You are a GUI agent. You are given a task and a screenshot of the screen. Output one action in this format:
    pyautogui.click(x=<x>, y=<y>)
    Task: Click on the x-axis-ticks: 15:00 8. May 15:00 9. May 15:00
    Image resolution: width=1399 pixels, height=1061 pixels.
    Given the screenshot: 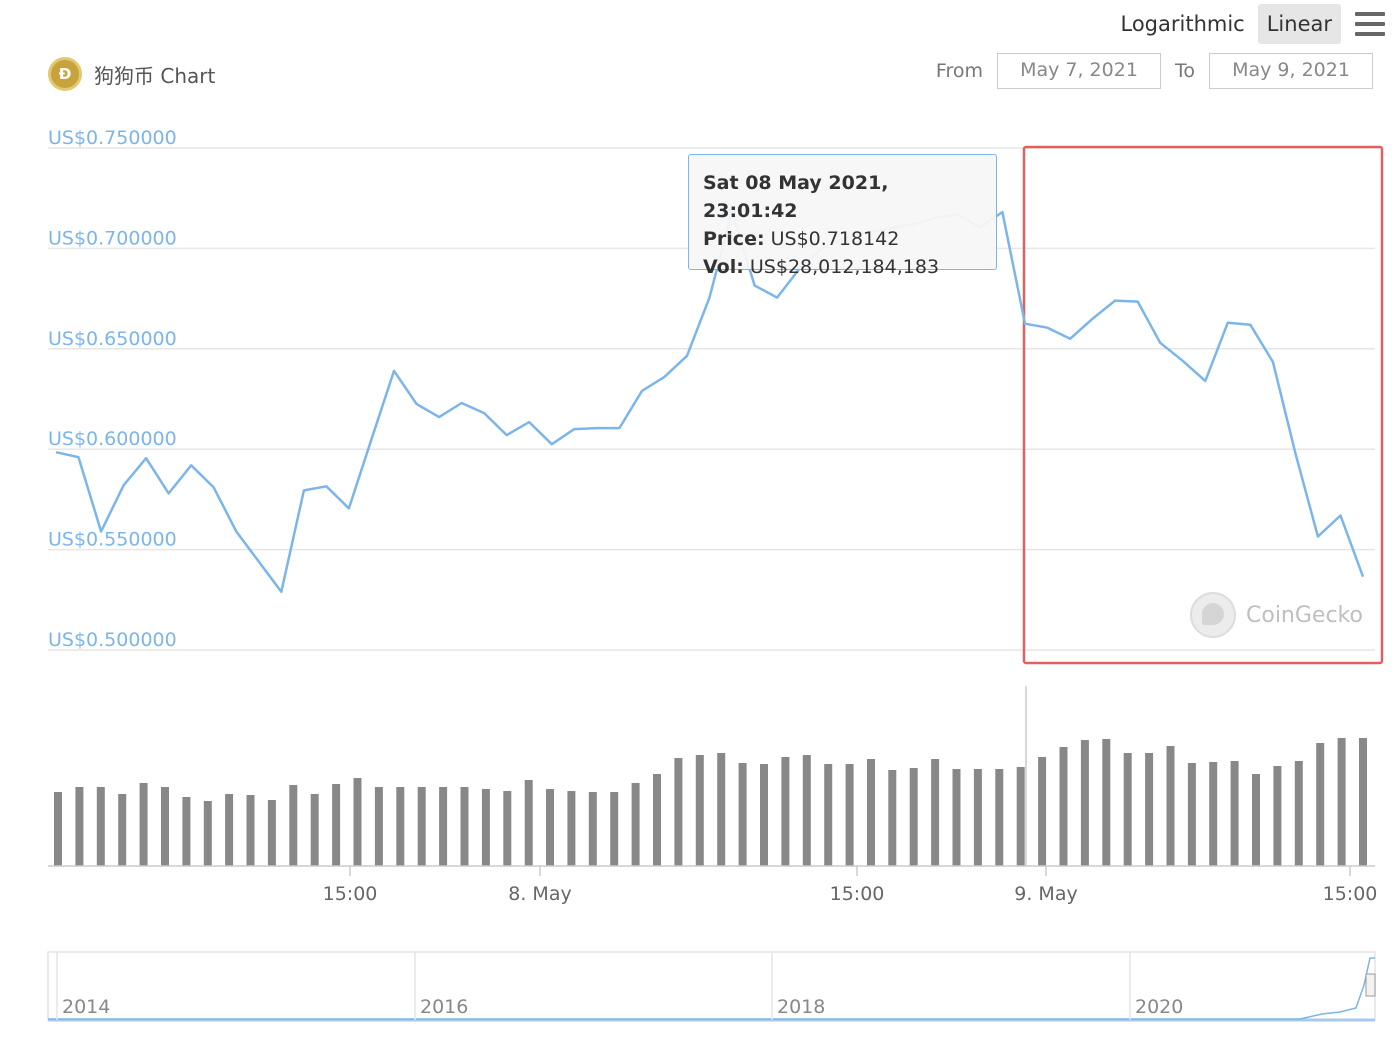 What is the action you would take?
    pyautogui.click(x=850, y=885)
    